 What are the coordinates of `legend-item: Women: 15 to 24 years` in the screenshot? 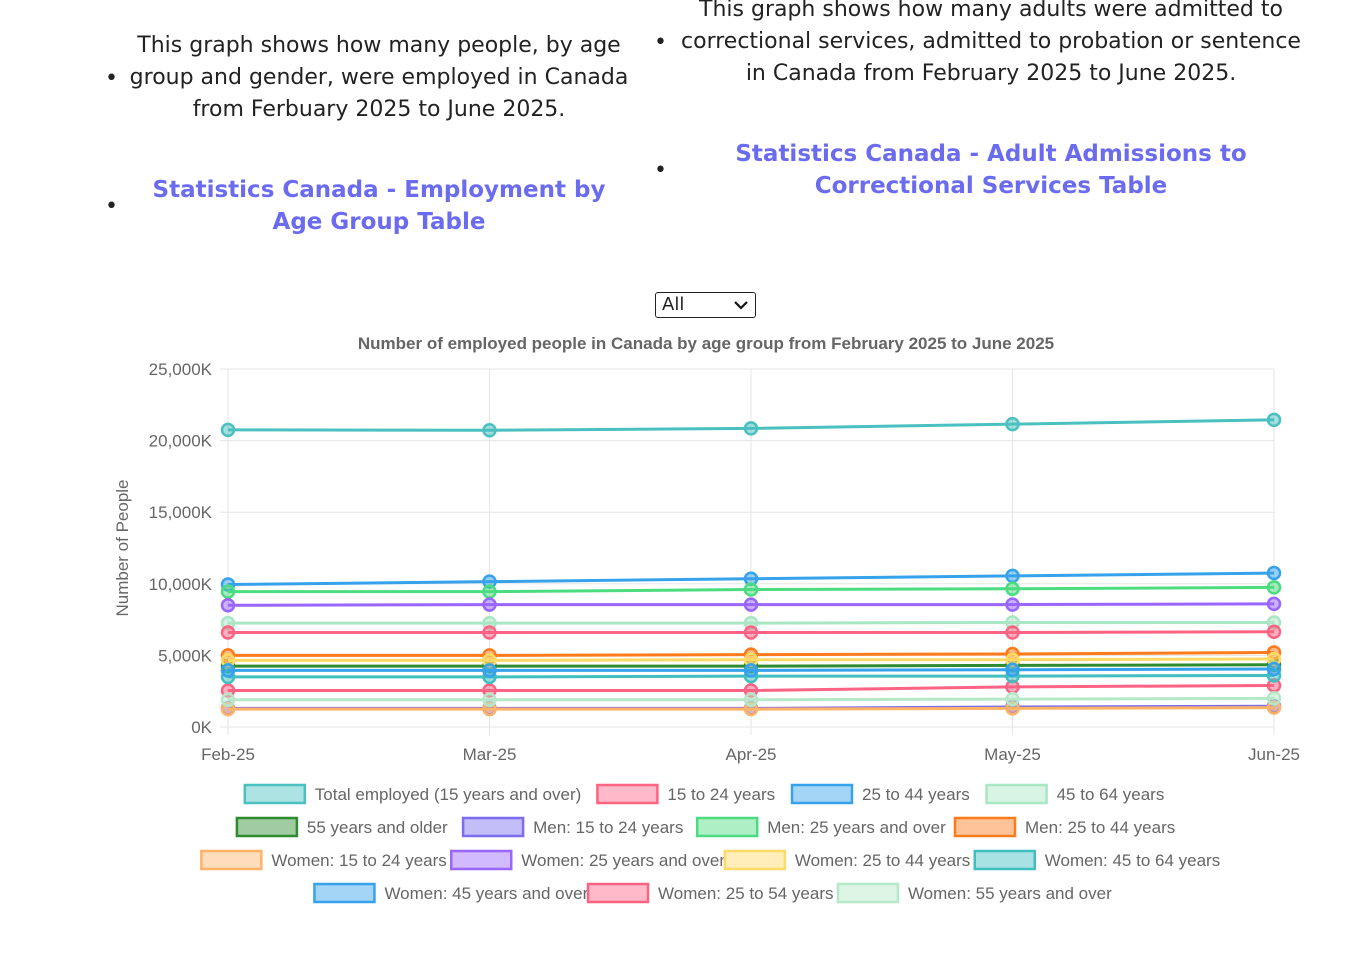 It's located at (323, 860).